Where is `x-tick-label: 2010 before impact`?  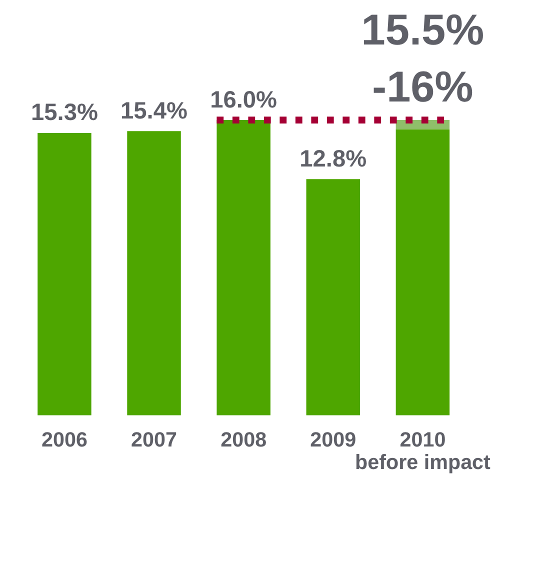
x-tick-label: 2010 before impact is located at coordinates (422, 451).